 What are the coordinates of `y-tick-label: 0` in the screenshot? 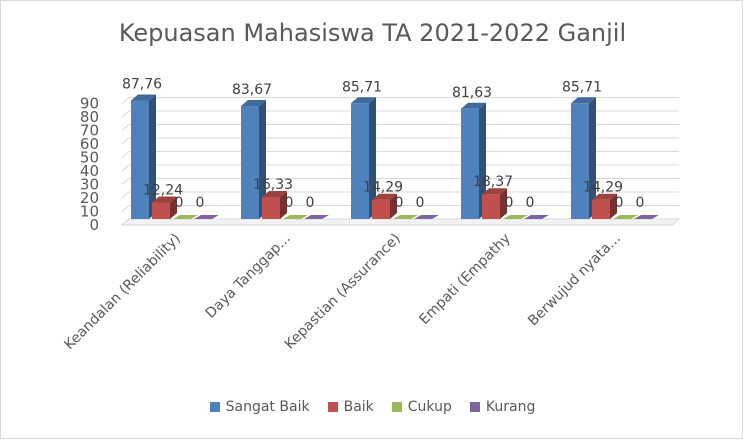 It's located at (94, 225).